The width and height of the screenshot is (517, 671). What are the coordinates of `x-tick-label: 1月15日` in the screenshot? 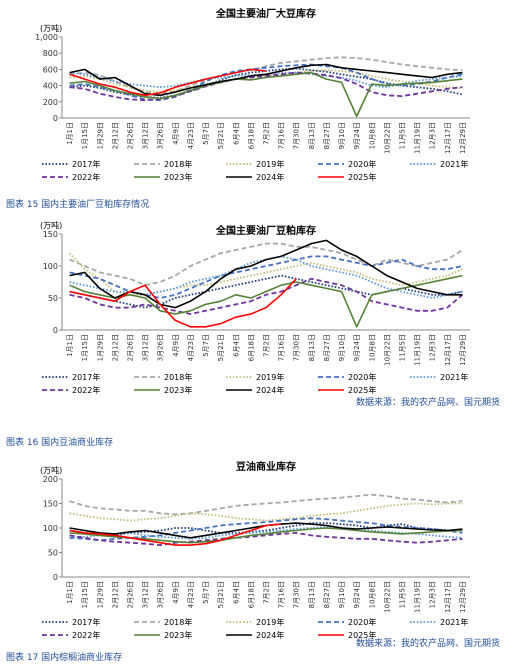 It's located at (85, 594).